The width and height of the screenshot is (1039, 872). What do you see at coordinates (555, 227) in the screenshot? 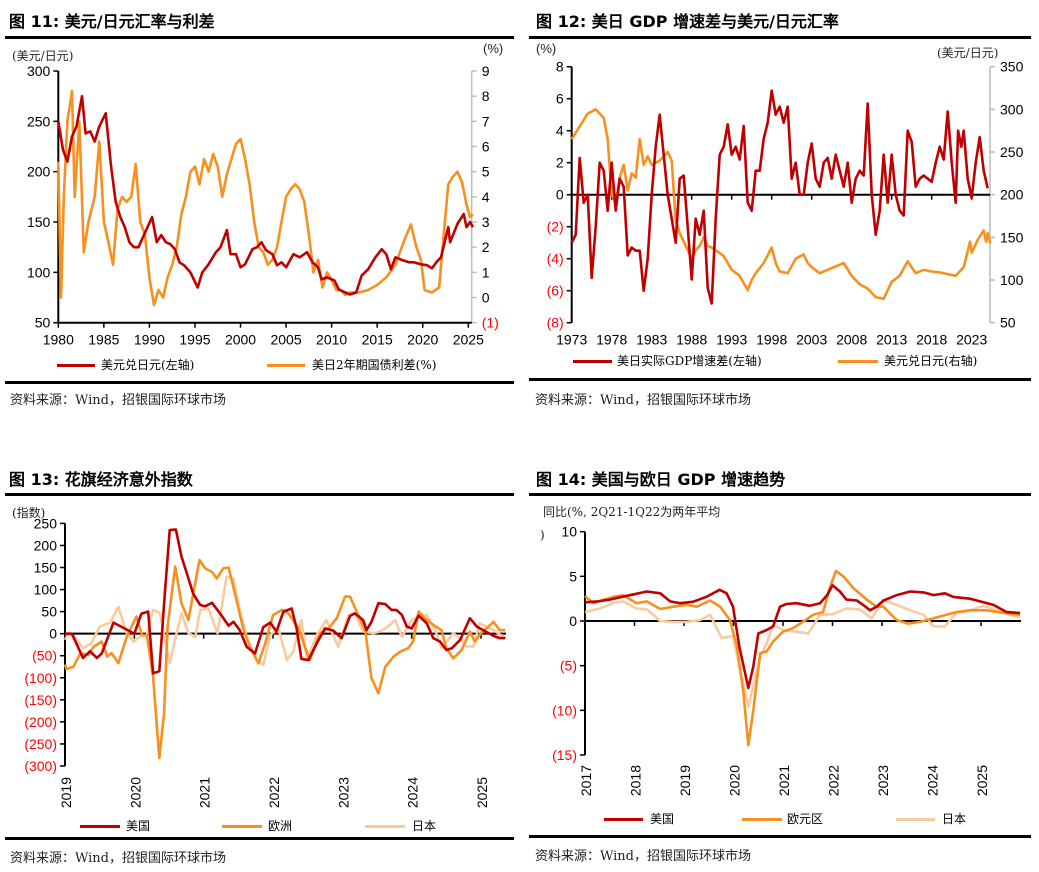
I see `y-tick-label: (2)` at bounding box center [555, 227].